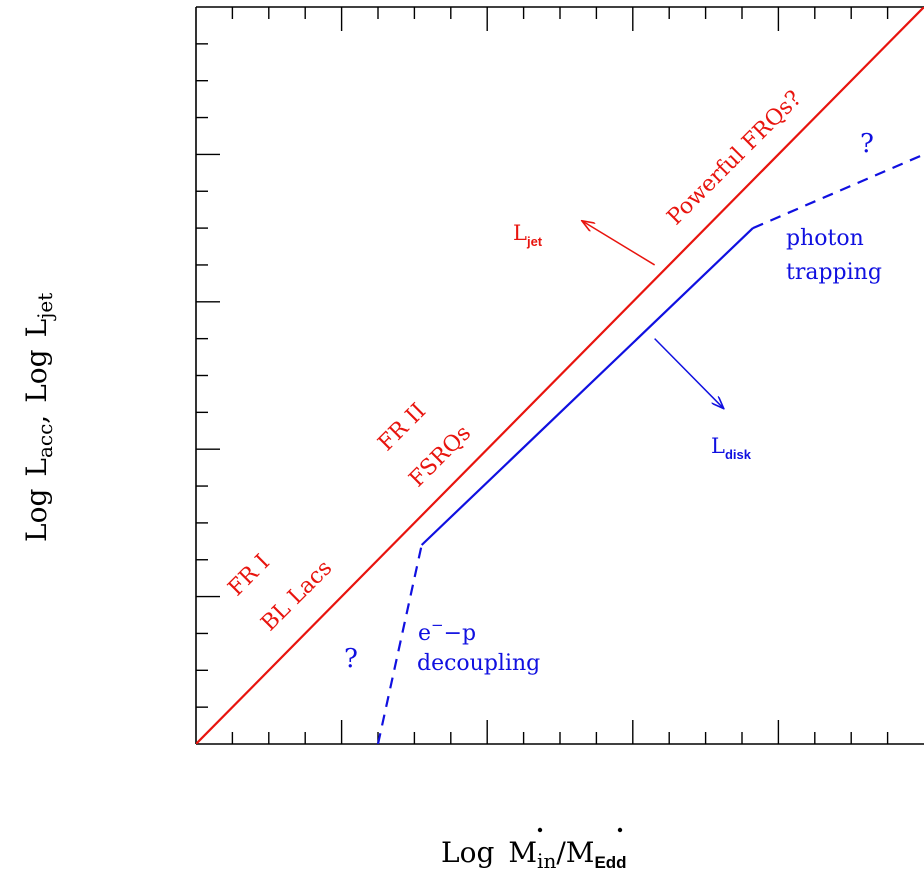  Describe the element at coordinates (38, 417) in the screenshot. I see `y-axis-label: LogLacc,LogLjet` at that location.